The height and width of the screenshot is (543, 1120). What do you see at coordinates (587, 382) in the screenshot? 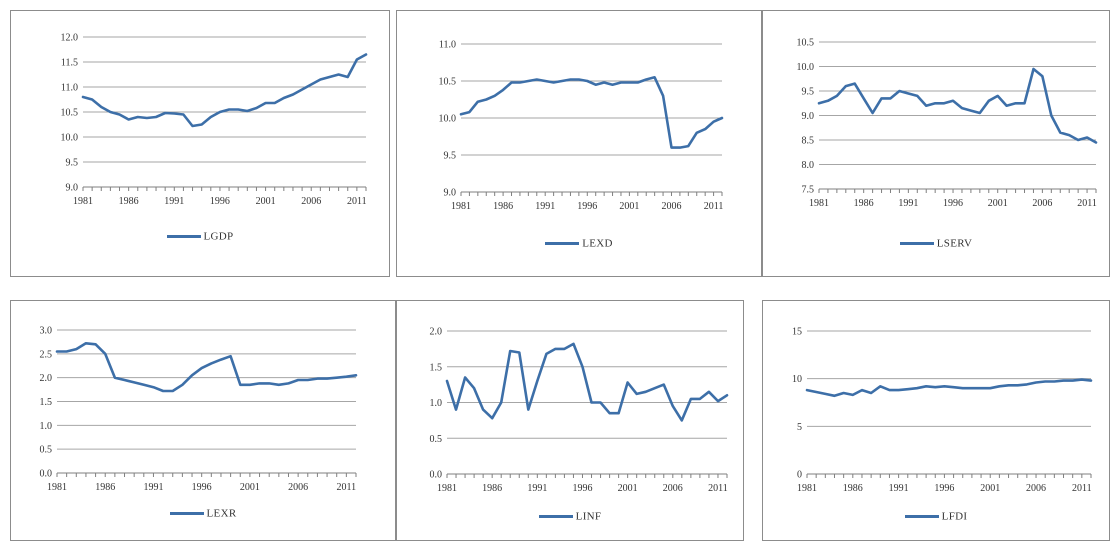
I see `series-line-linf` at bounding box center [587, 382].